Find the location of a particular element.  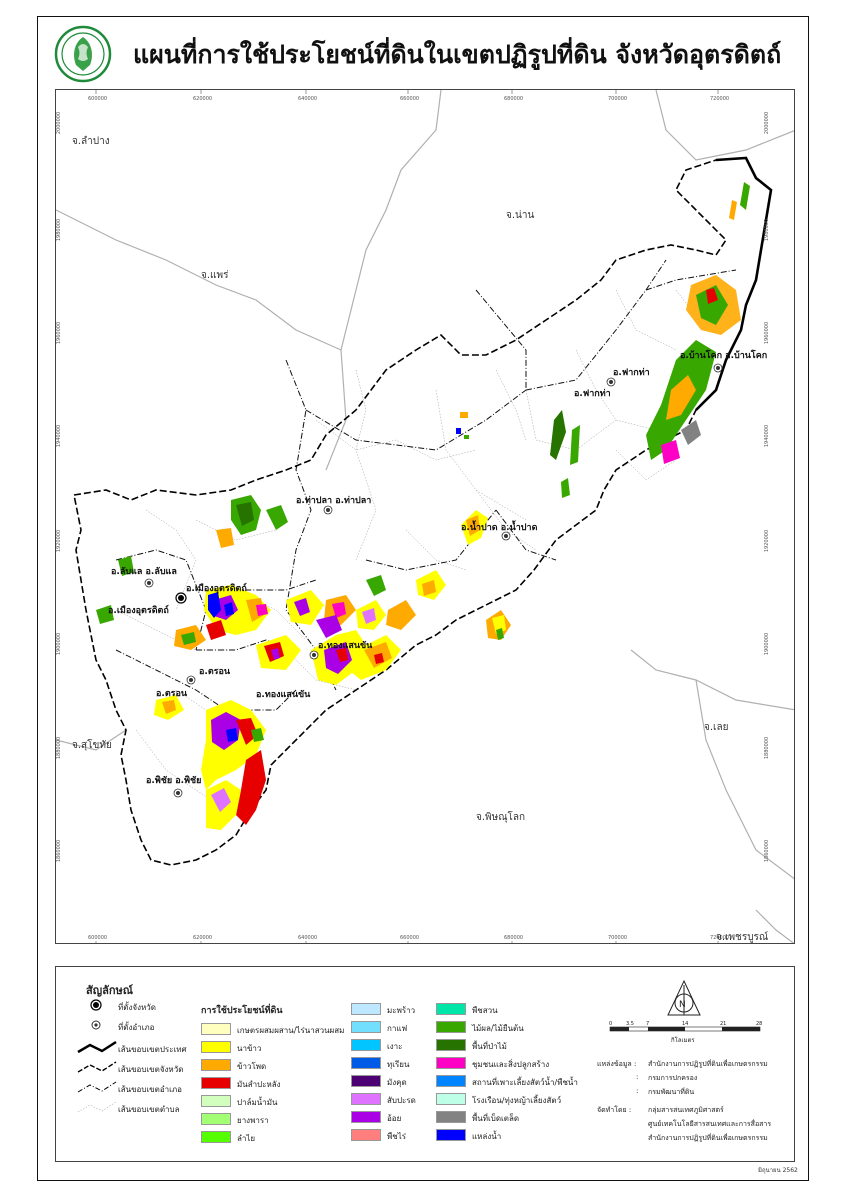

scale-tick: 28 is located at coordinates (759, 1024).